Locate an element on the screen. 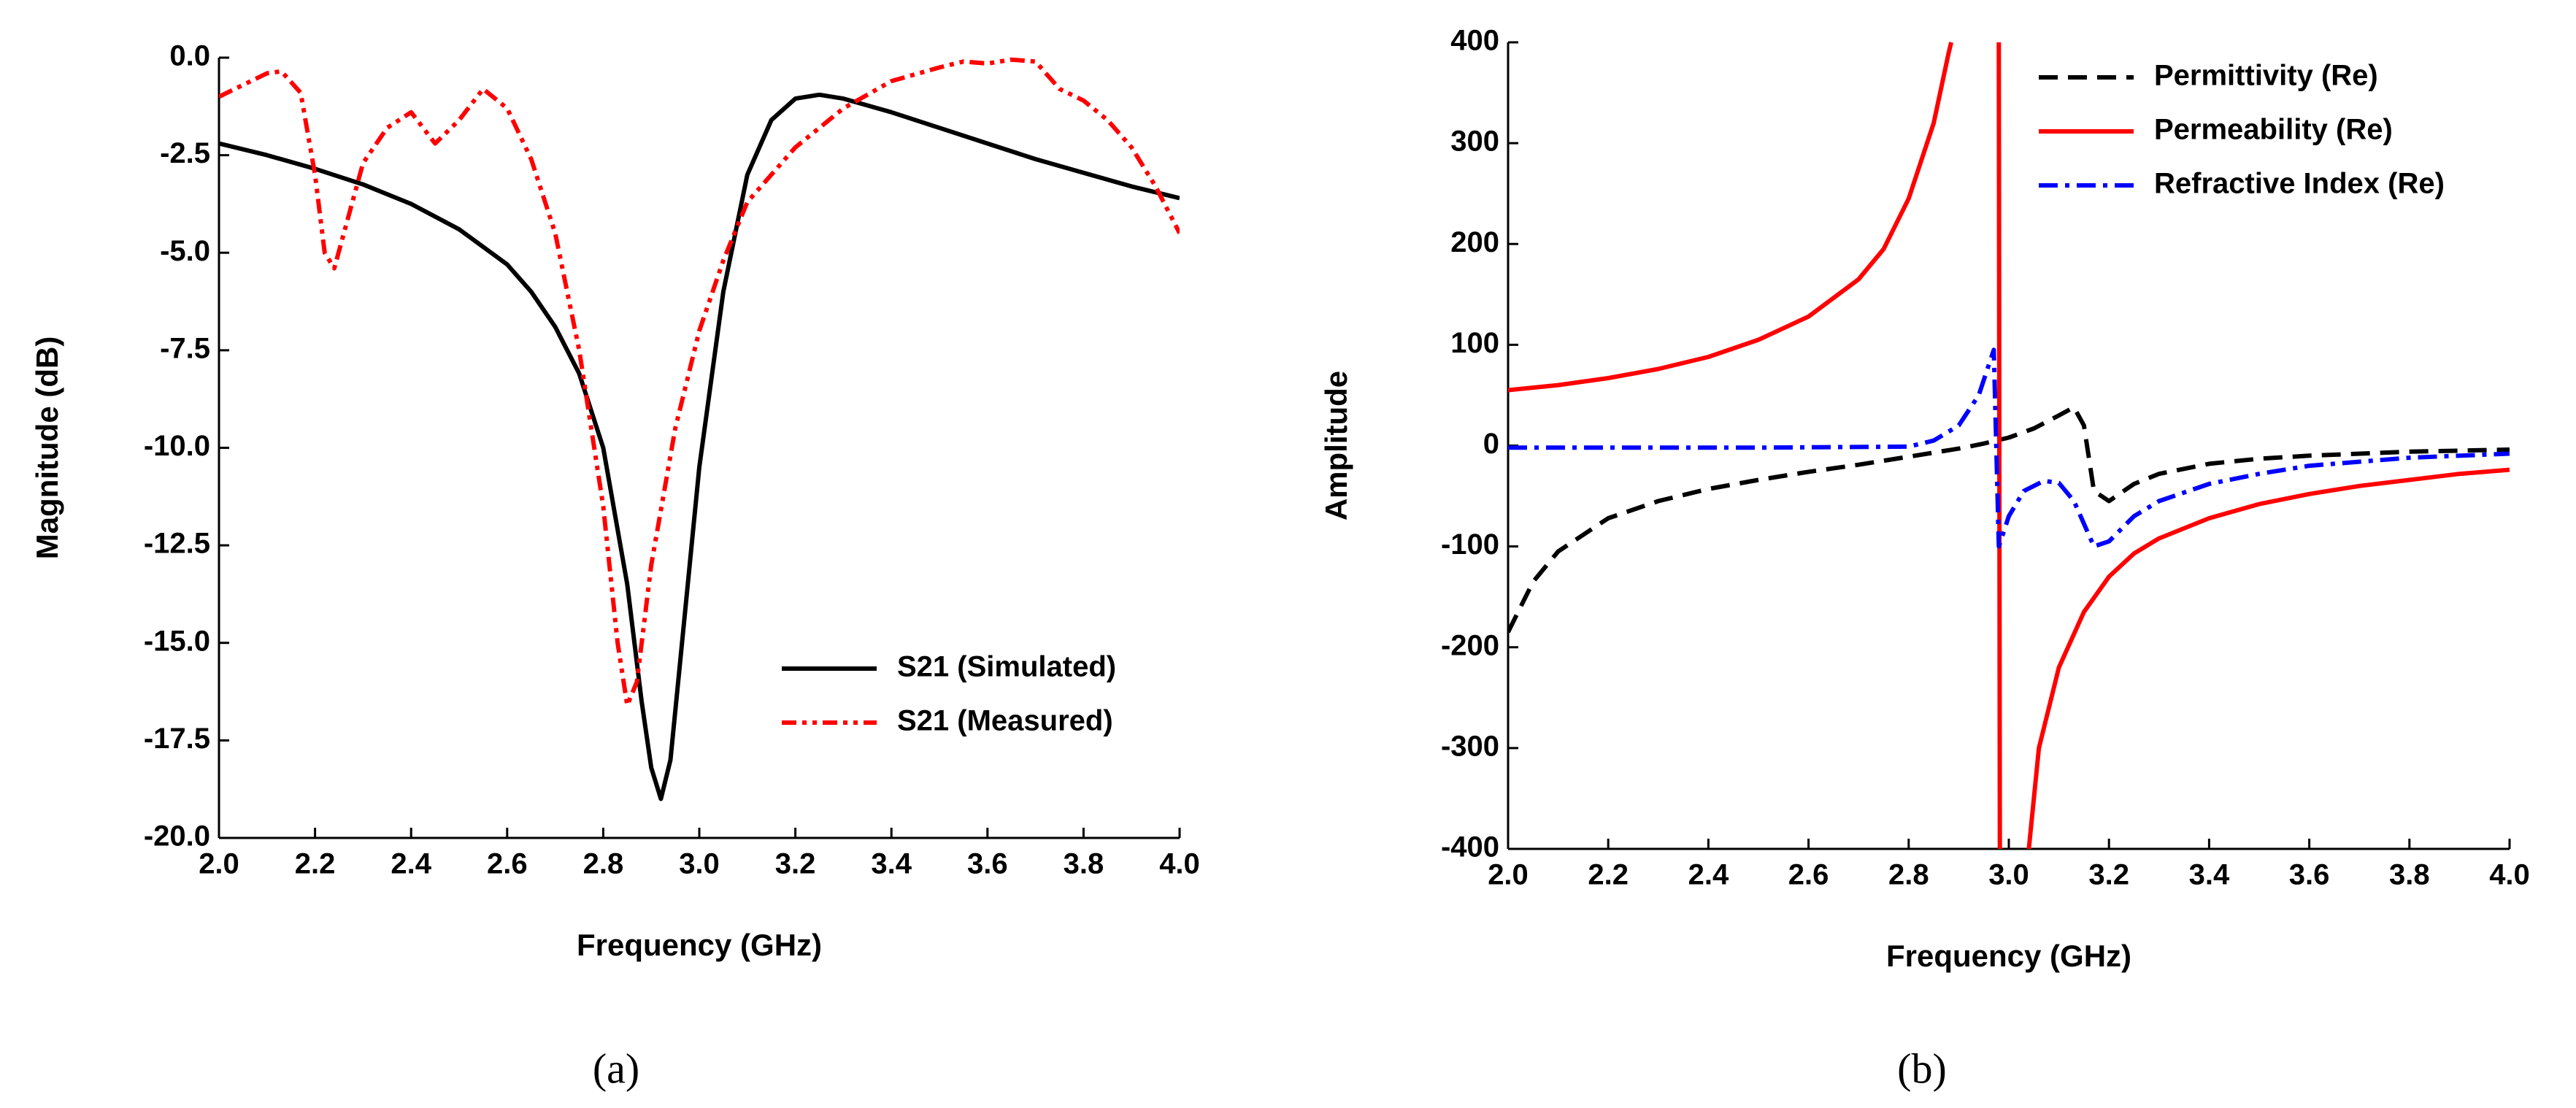 Image resolution: width=2576 pixels, height=1108 pixels. legend-label: S21 (Simulated) is located at coordinates (1006, 667).